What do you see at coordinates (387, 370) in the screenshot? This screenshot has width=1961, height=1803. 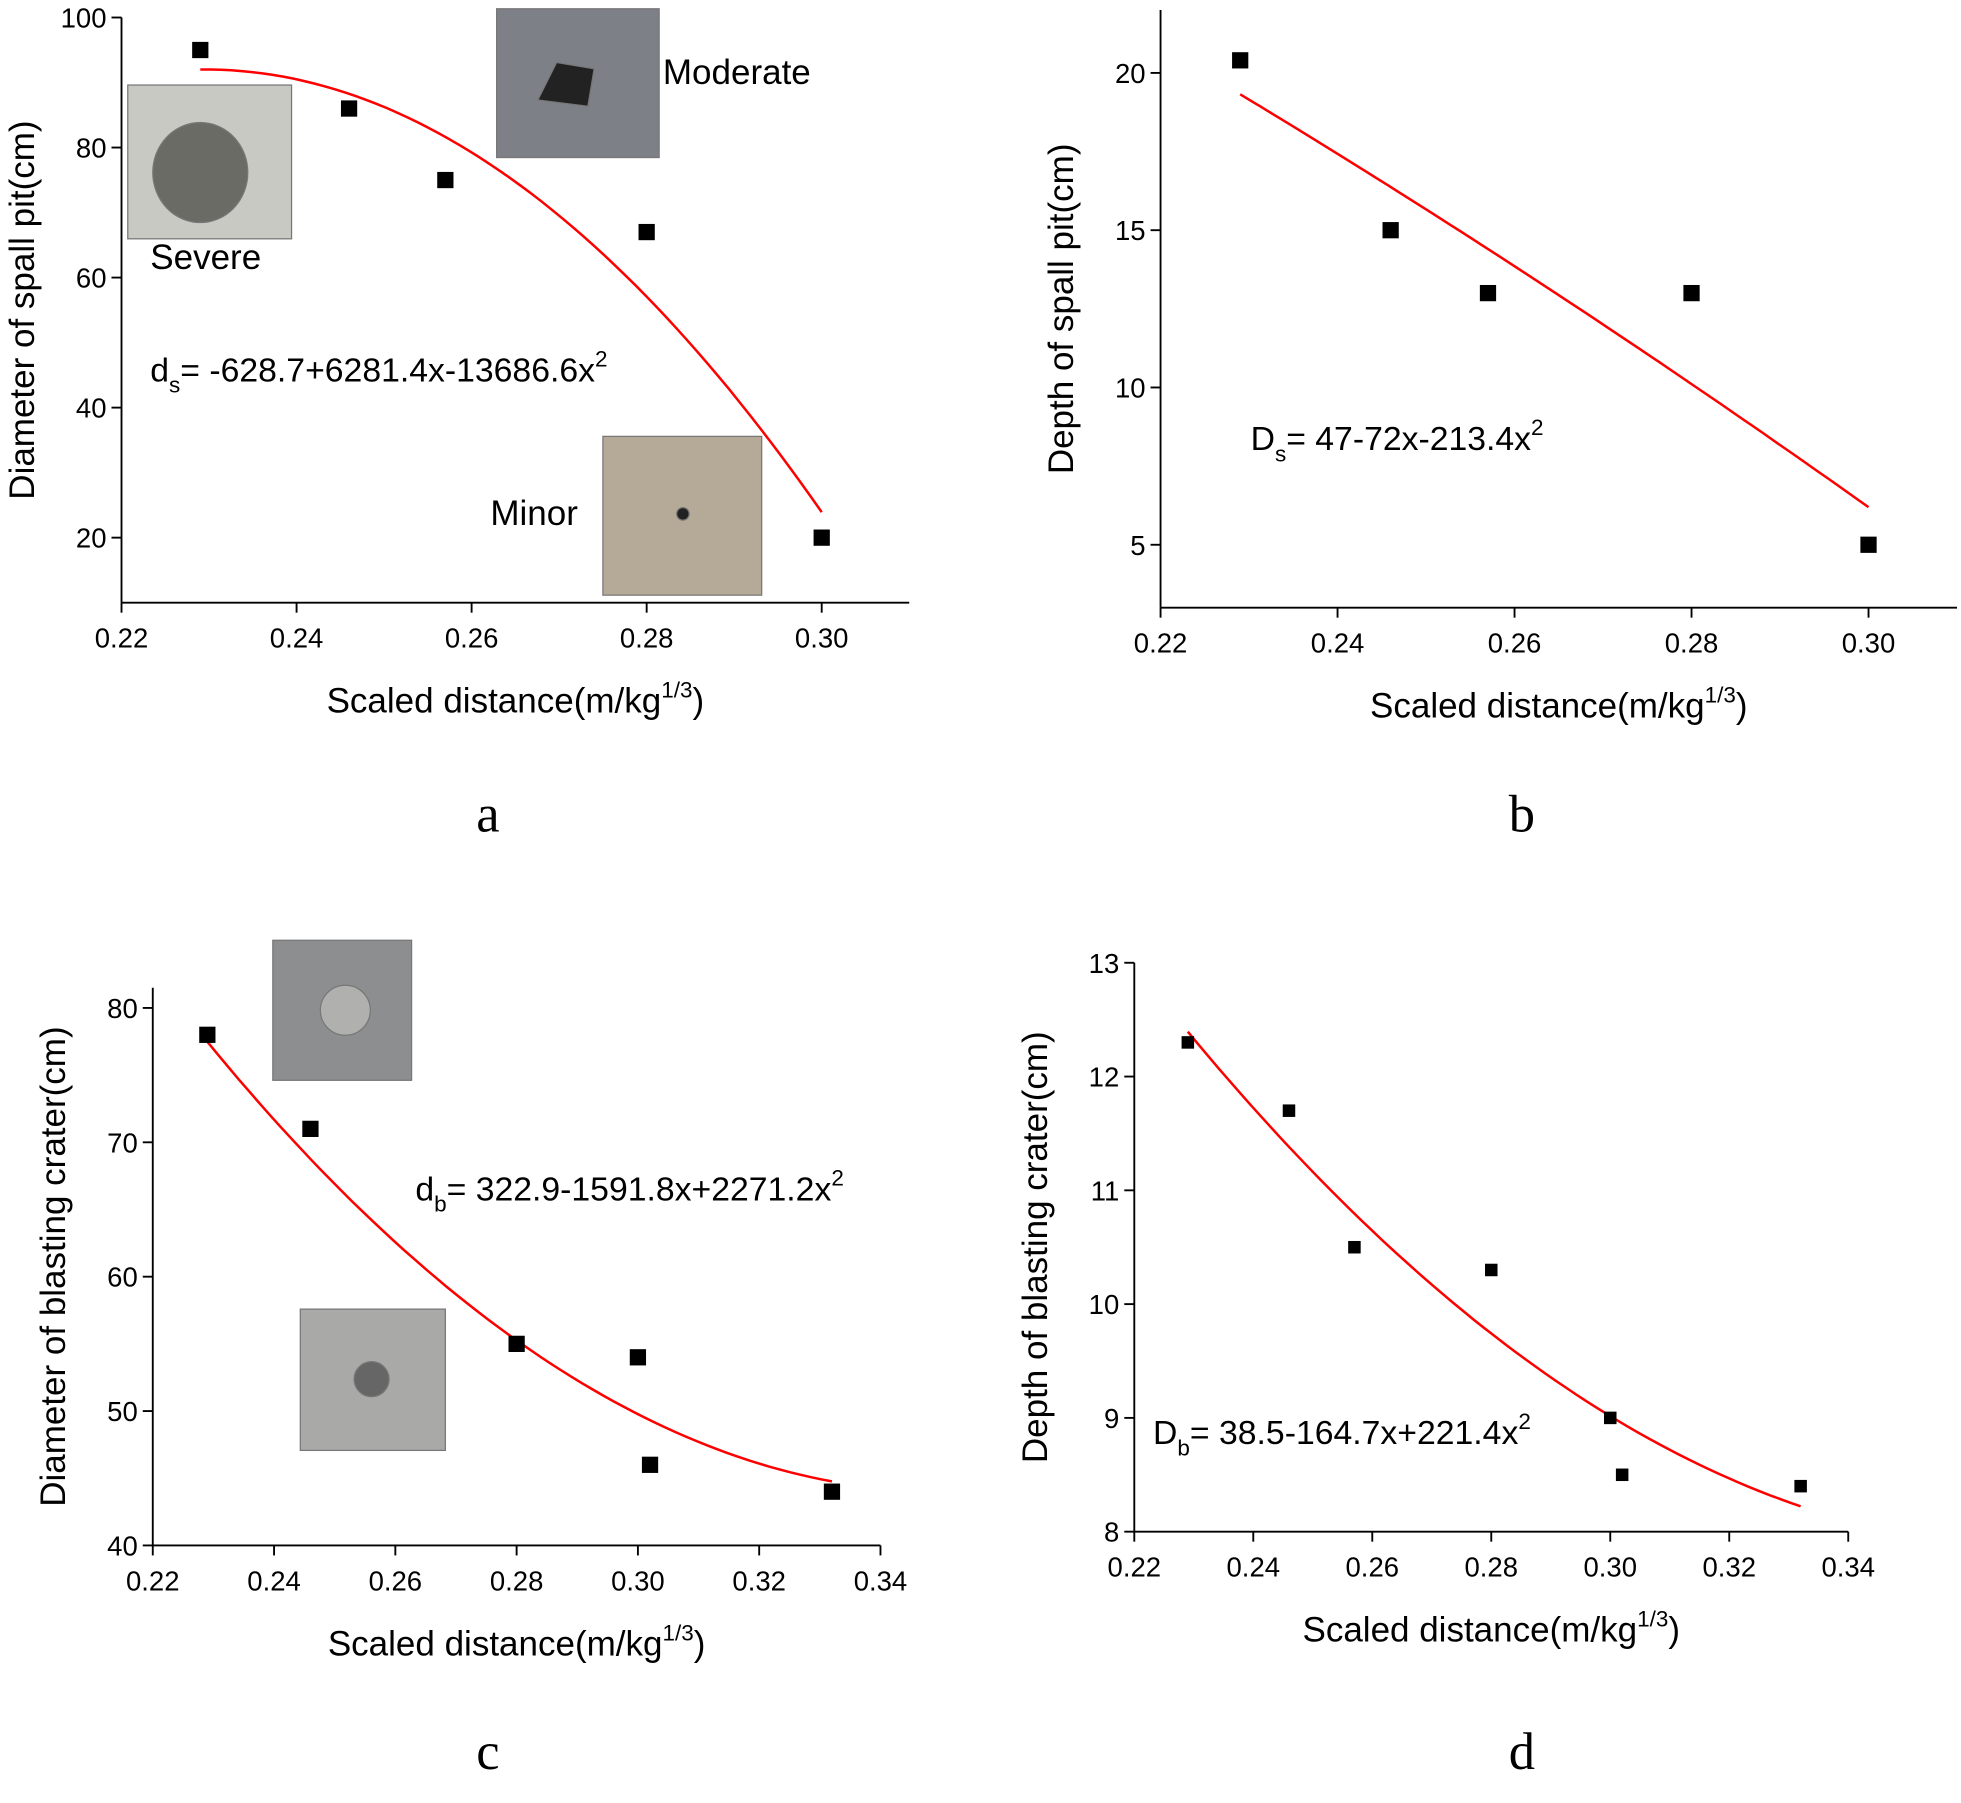 I see `eq-body: = -628.7+6281.4x-13686.6x` at bounding box center [387, 370].